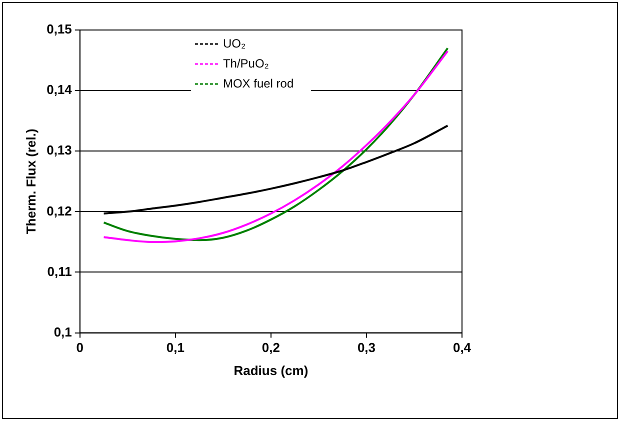 The image size is (622, 423). I want to click on x-tick-label: 0,1, so click(175, 348).